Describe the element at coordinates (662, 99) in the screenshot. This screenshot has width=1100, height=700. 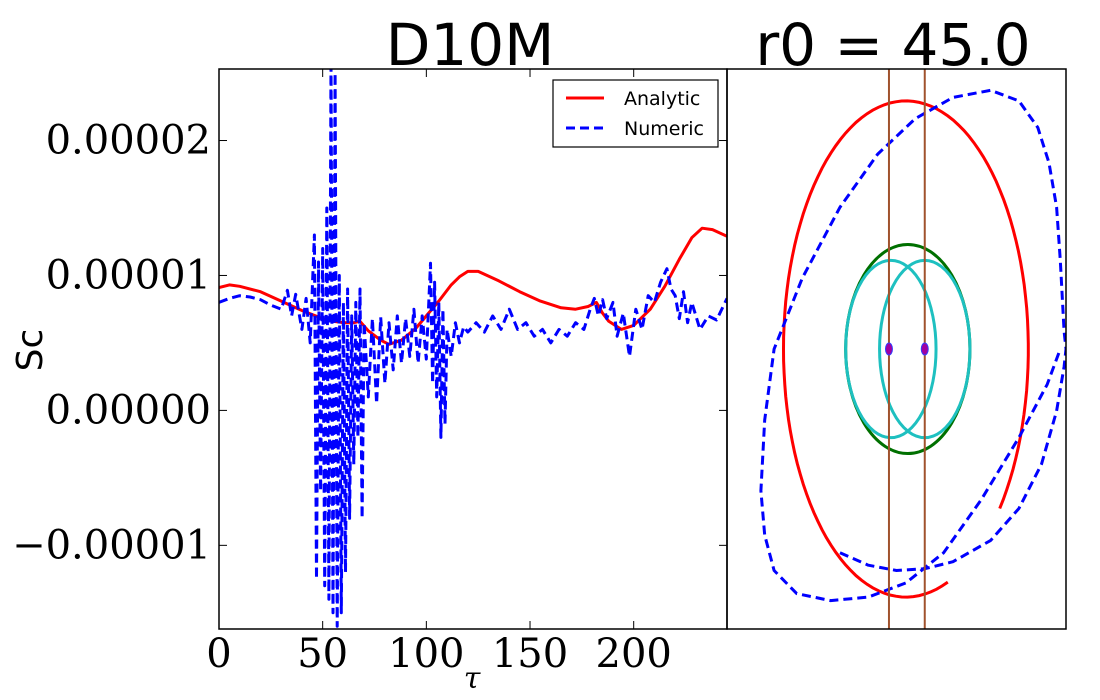
I see `legend-analytic-label: Analytic` at that location.